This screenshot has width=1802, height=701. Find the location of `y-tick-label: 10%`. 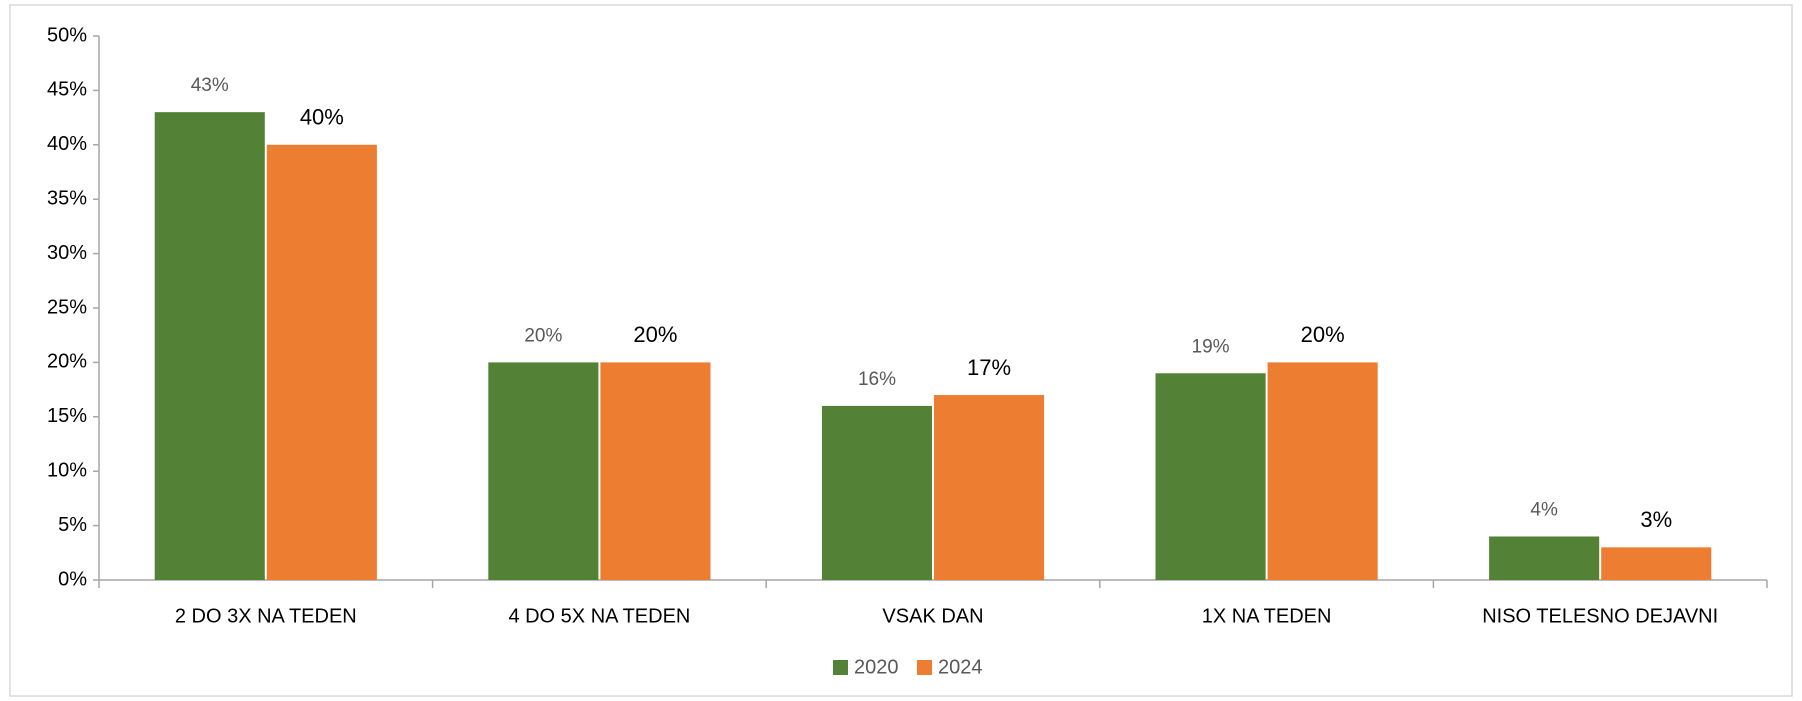

y-tick-label: 10% is located at coordinates (67, 470).